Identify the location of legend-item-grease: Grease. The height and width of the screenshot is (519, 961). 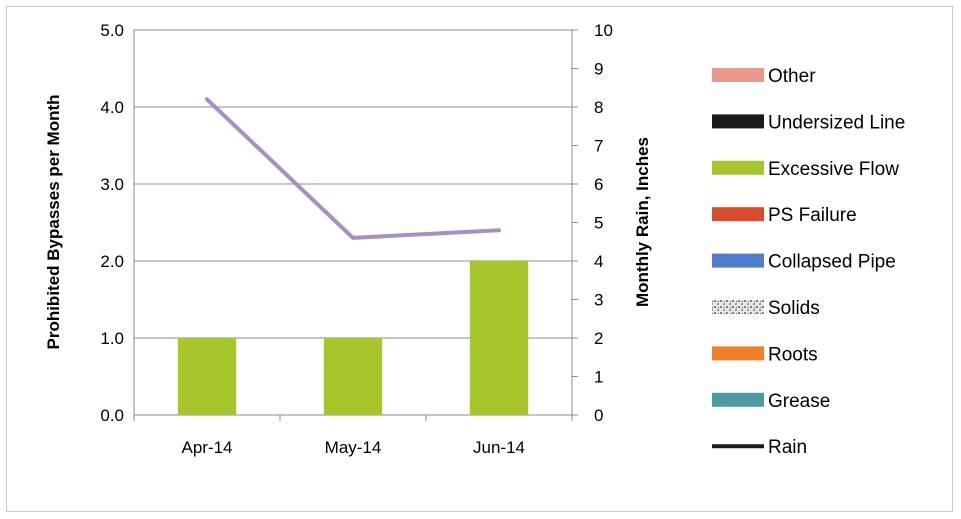
(771, 401).